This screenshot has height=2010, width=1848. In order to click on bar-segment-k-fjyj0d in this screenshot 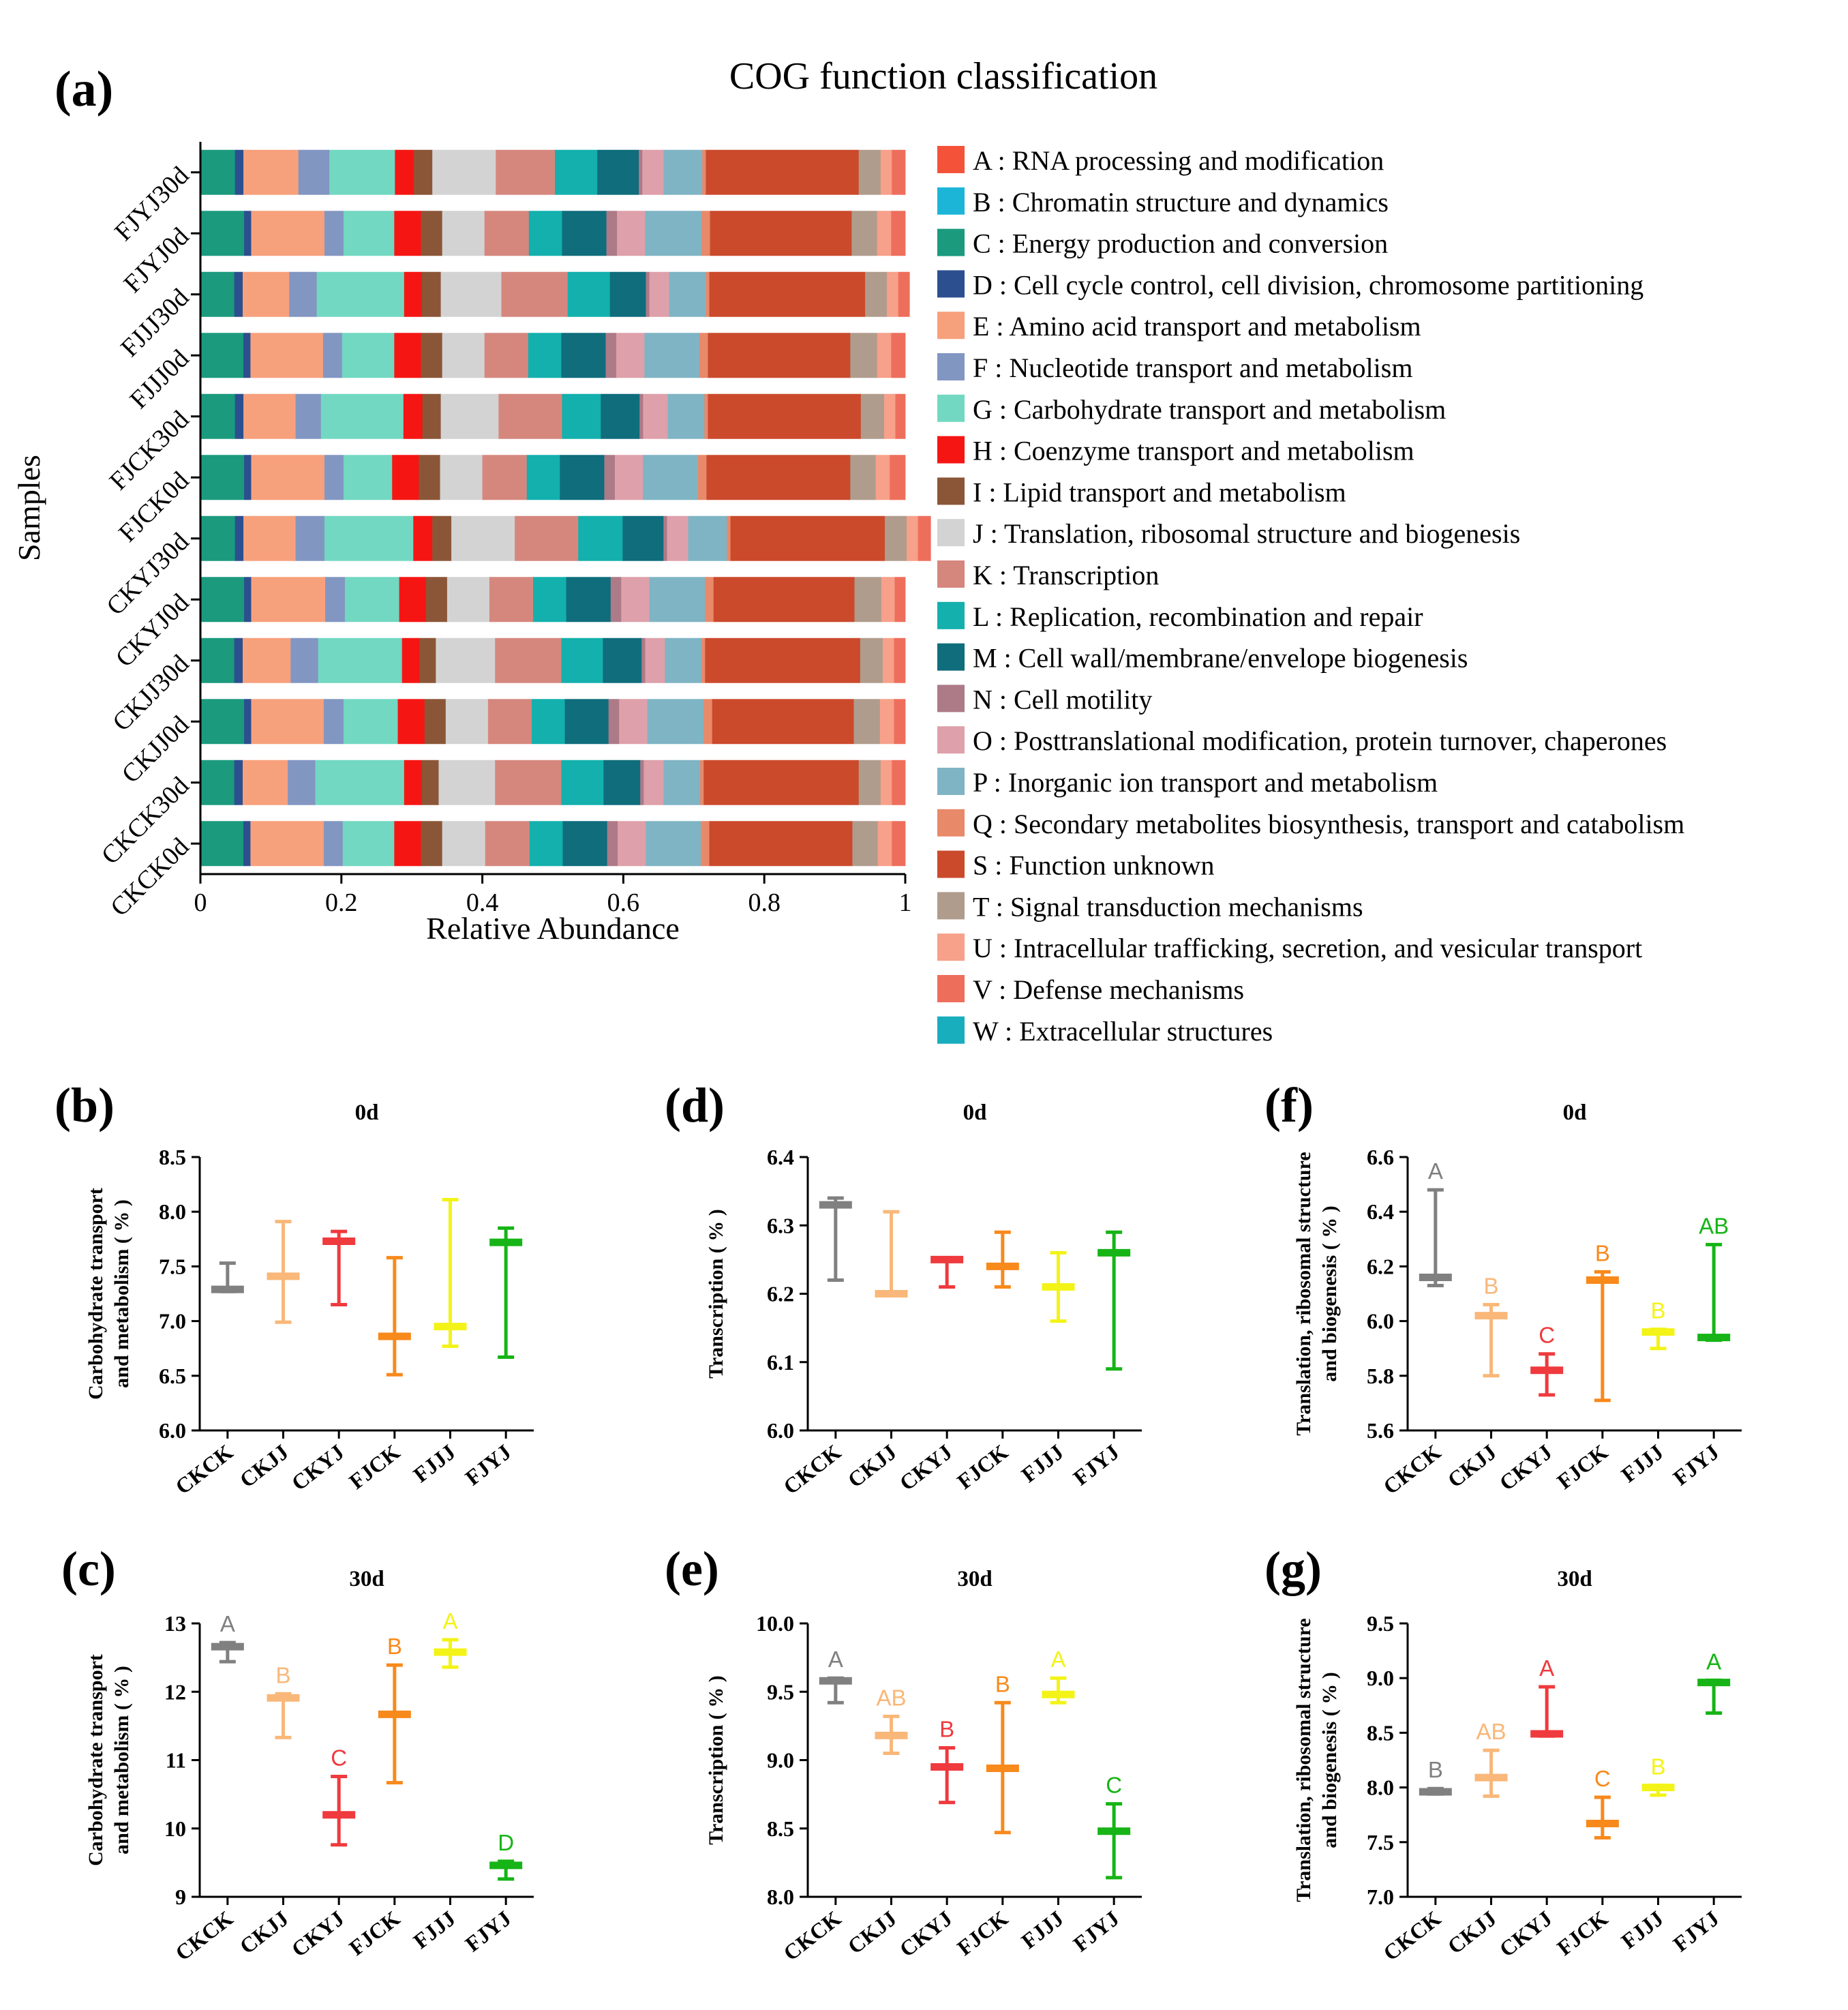, I will do `click(507, 233)`.